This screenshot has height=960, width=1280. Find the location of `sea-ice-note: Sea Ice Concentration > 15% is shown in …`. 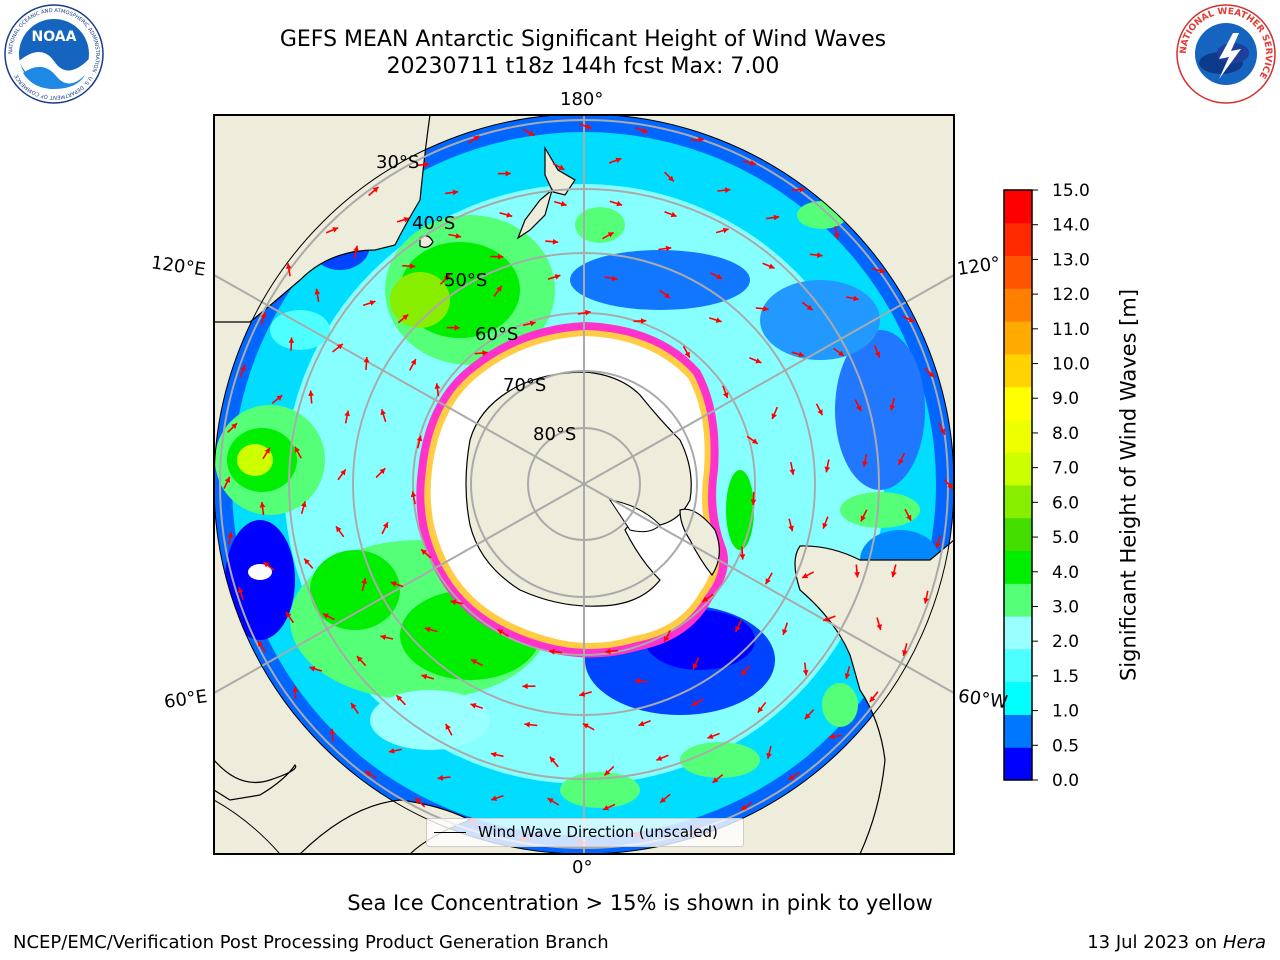

sea-ice-note: Sea Ice Concentration > 15% is shown in … is located at coordinates (640, 903).